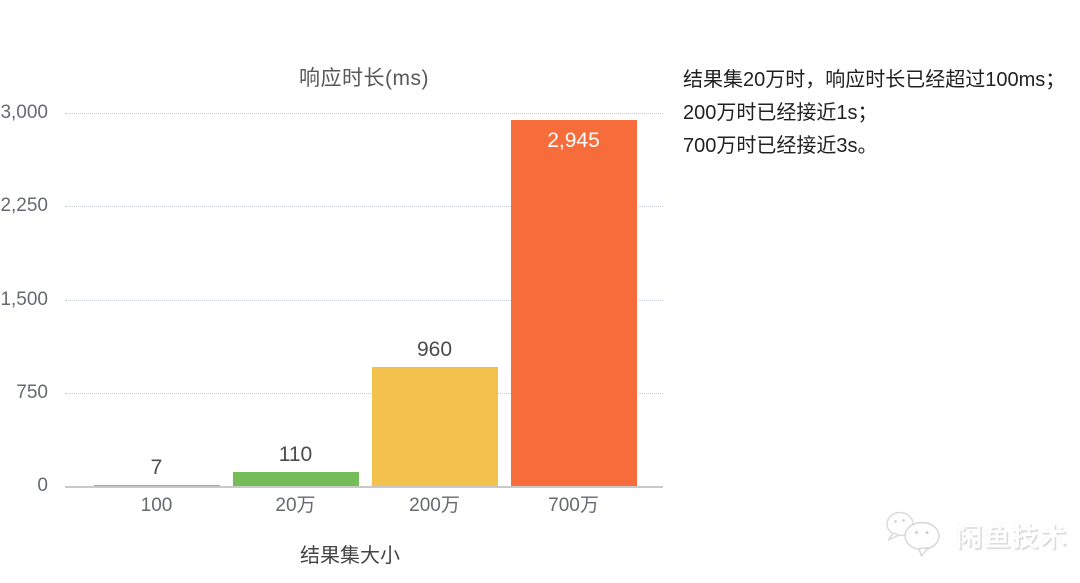  What do you see at coordinates (295, 454) in the screenshot?
I see `value-label-20万: 110` at bounding box center [295, 454].